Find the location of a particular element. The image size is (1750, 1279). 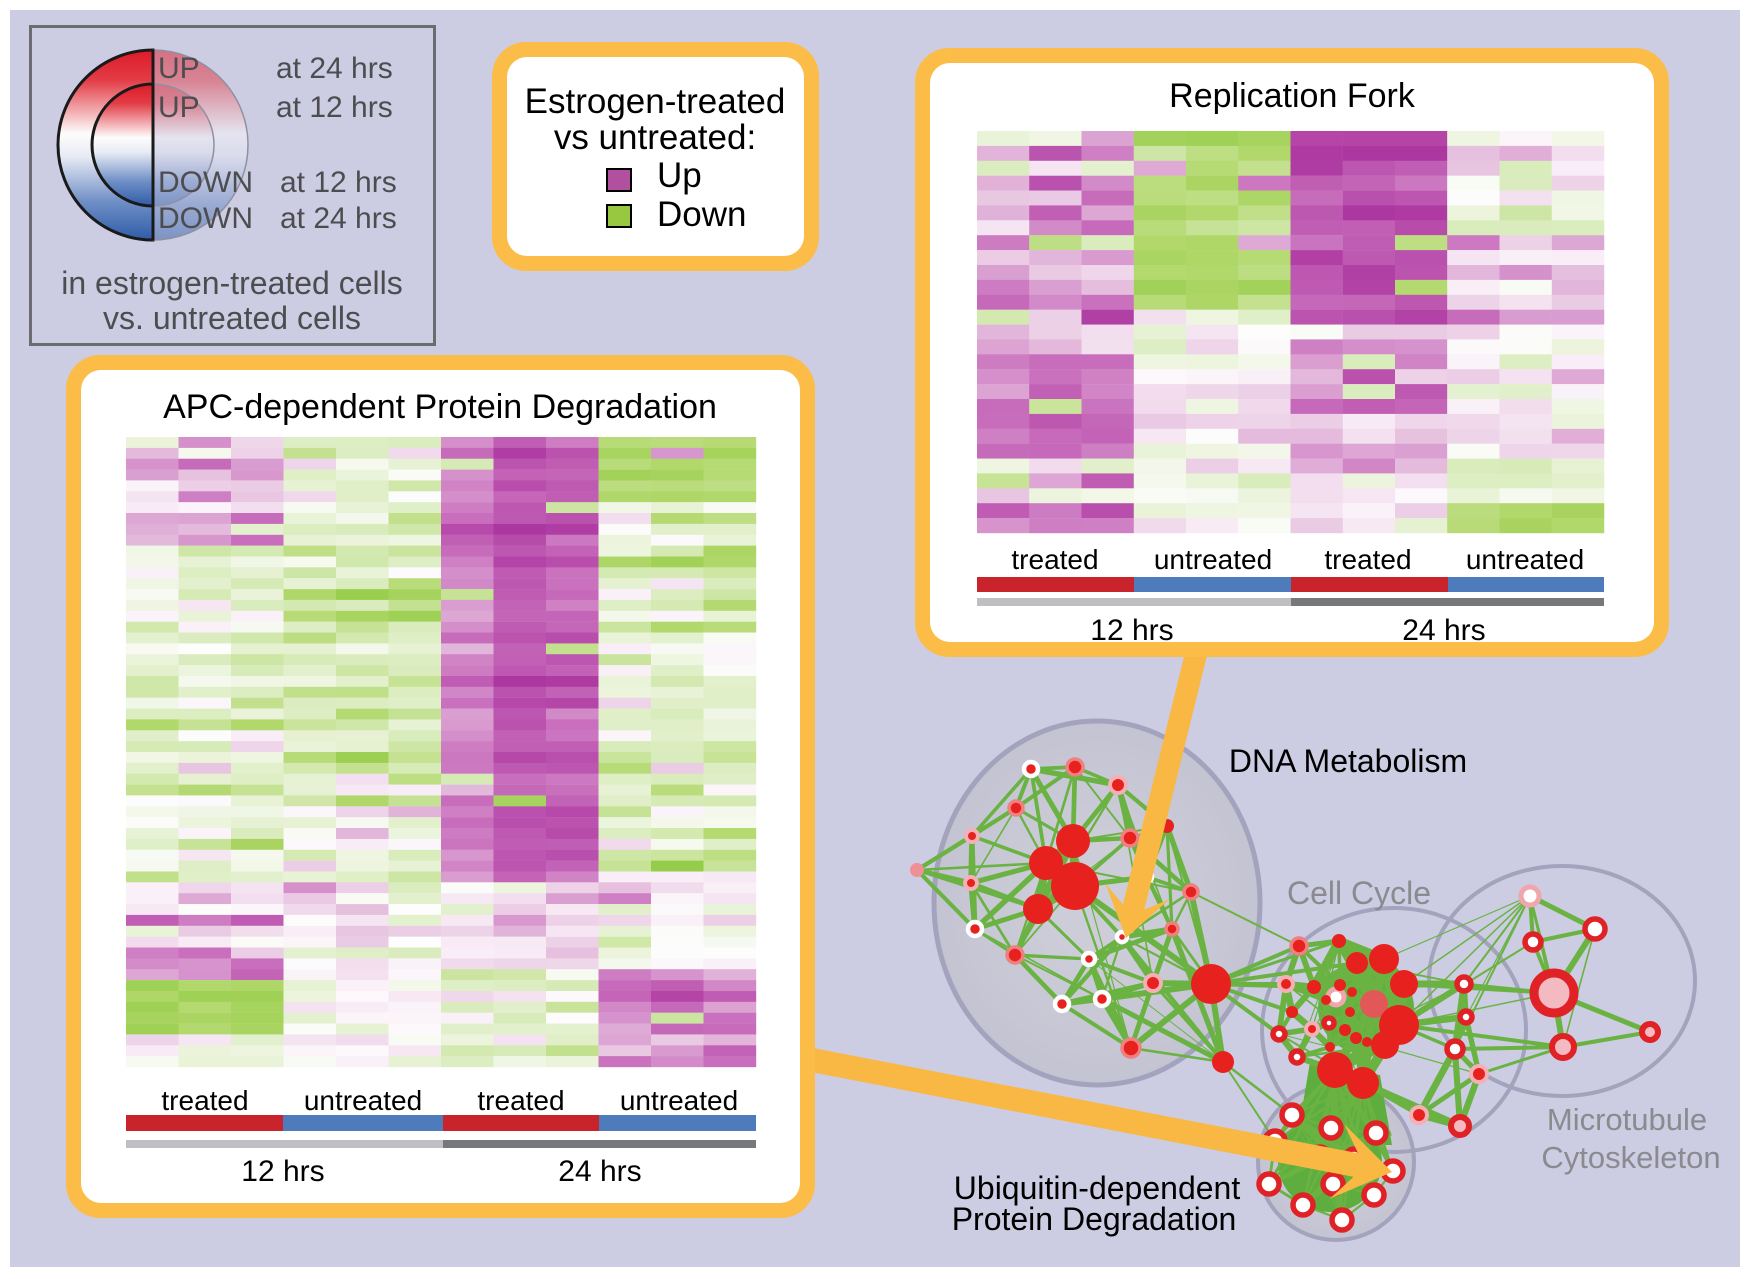

svg-text: Up is located at coordinates (679, 175).